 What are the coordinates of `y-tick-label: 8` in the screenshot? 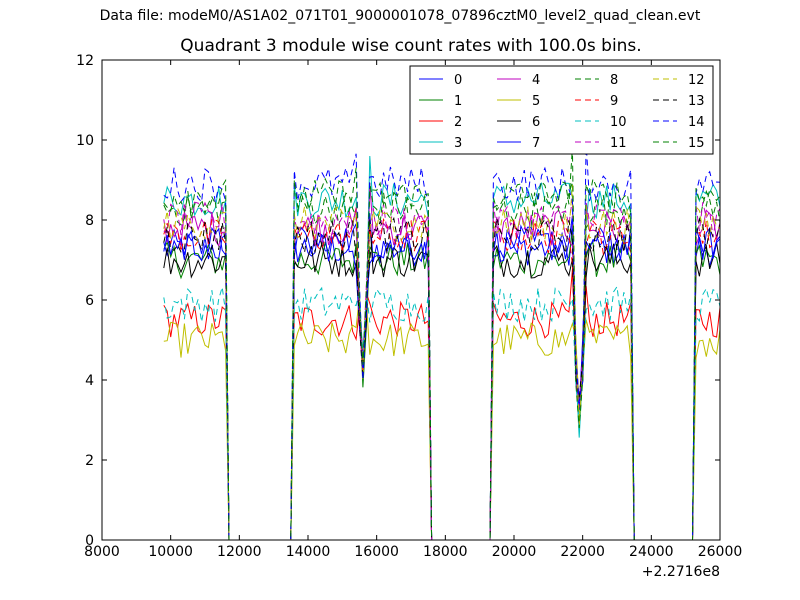 It's located at (89, 221).